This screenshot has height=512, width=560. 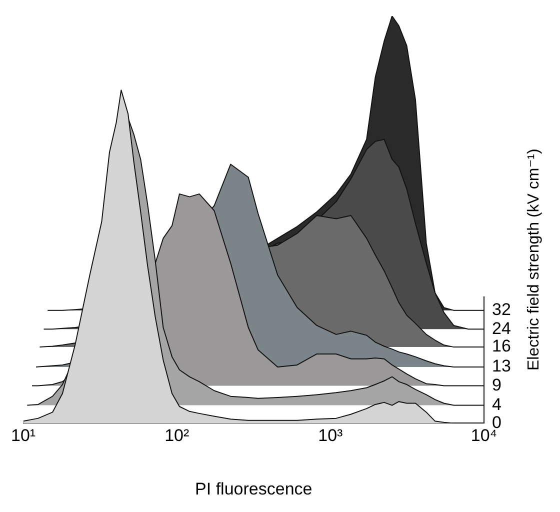 What do you see at coordinates (497, 404) in the screenshot?
I see `series-label: 4` at bounding box center [497, 404].